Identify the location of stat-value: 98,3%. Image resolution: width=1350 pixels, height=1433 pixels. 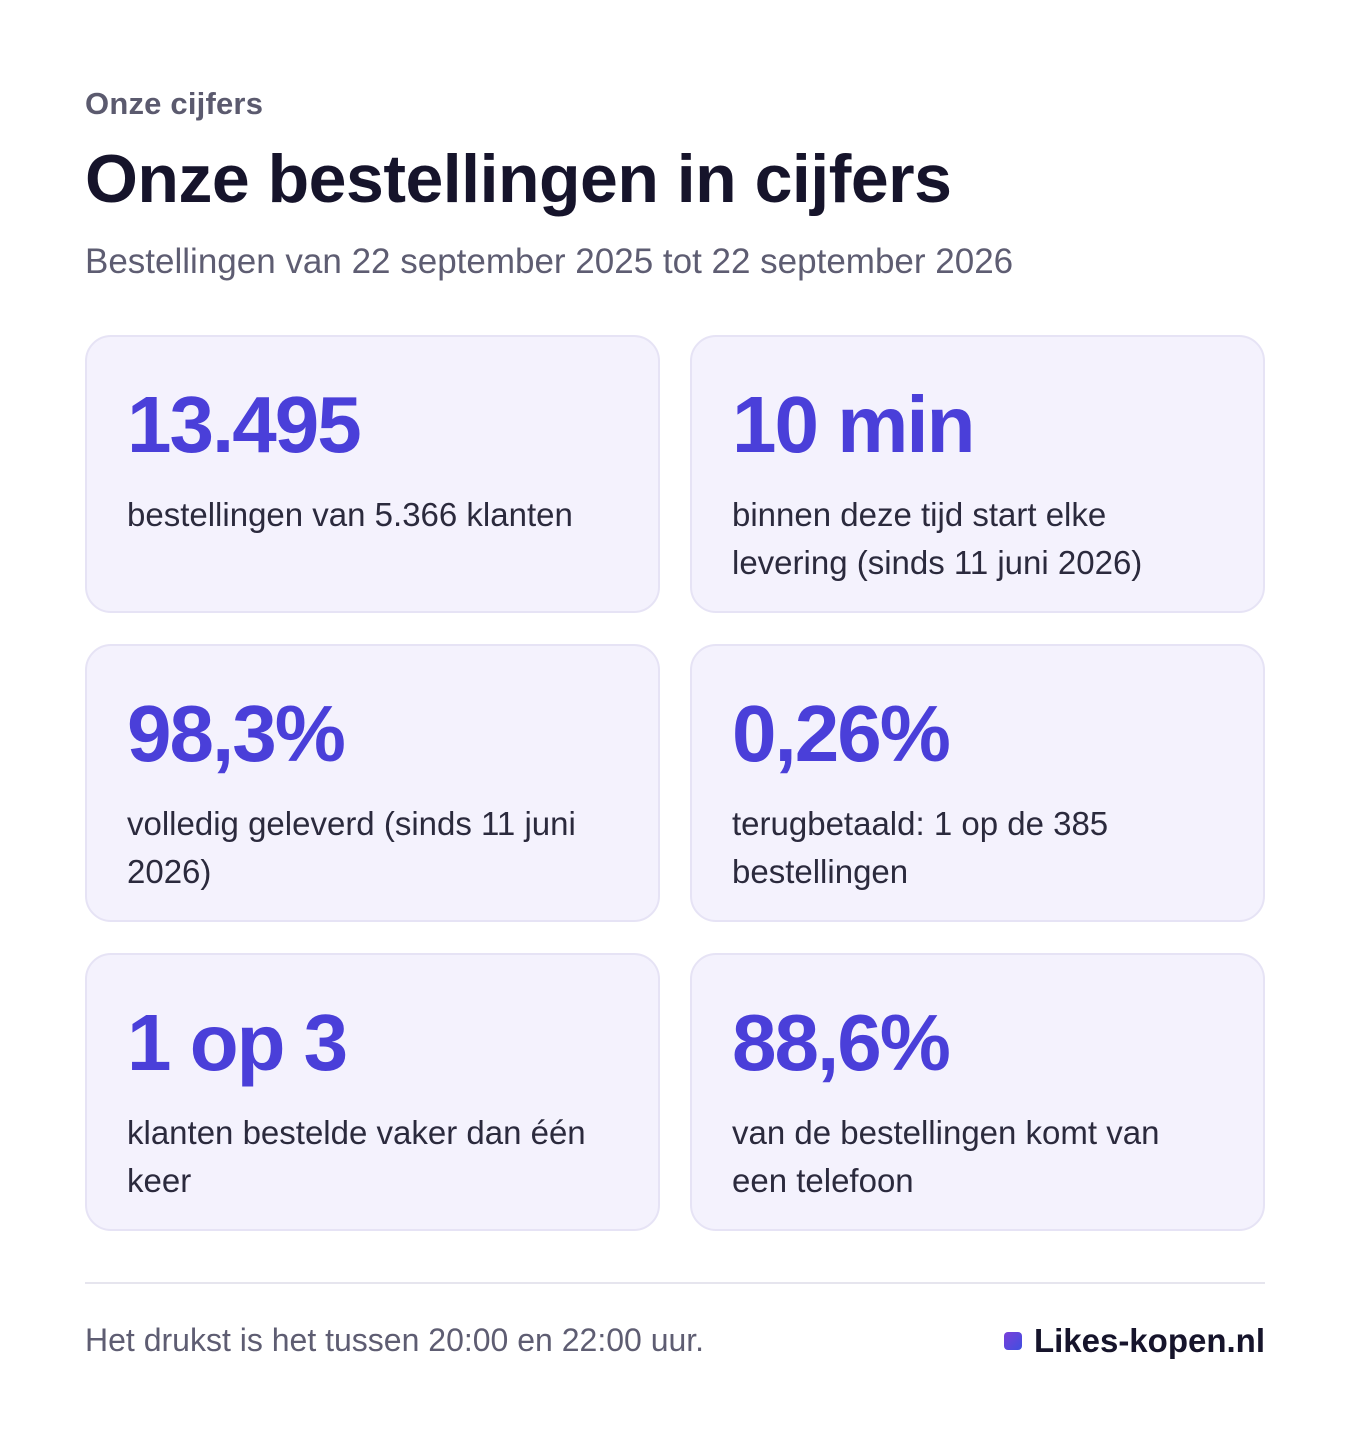
(236, 733).